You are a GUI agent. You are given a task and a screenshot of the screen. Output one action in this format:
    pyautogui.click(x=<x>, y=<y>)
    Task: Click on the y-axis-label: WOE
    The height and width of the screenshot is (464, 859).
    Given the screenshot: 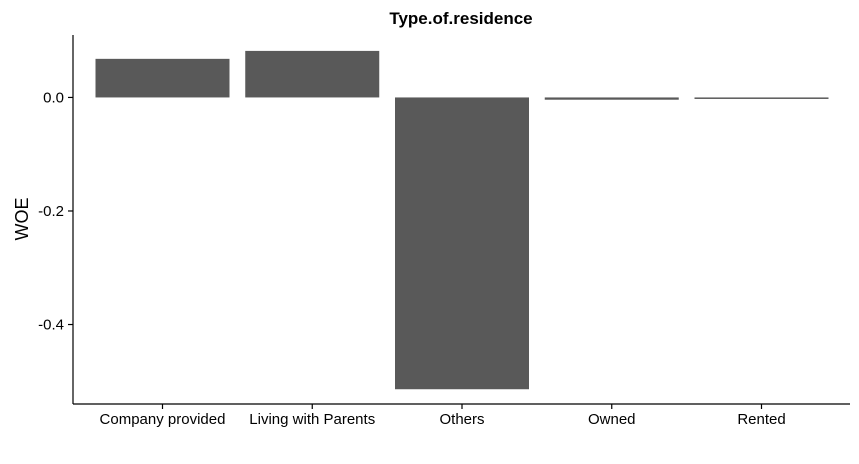 What is the action you would take?
    pyautogui.click(x=22, y=219)
    